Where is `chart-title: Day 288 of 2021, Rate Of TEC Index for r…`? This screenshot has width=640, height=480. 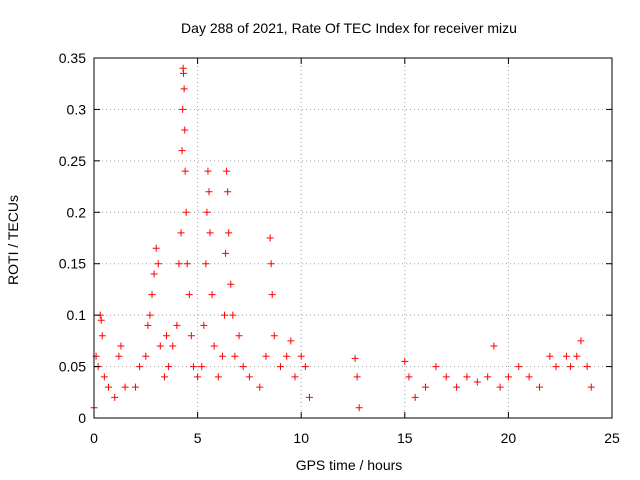 chart-title: Day 288 of 2021, Rate Of TEC Index for r… is located at coordinates (349, 28).